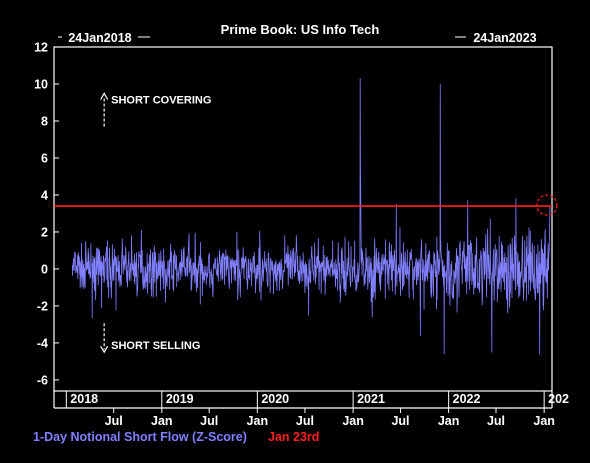 The image size is (590, 463). What do you see at coordinates (84, 399) in the screenshot?
I see `x-year-label: 2018` at bounding box center [84, 399].